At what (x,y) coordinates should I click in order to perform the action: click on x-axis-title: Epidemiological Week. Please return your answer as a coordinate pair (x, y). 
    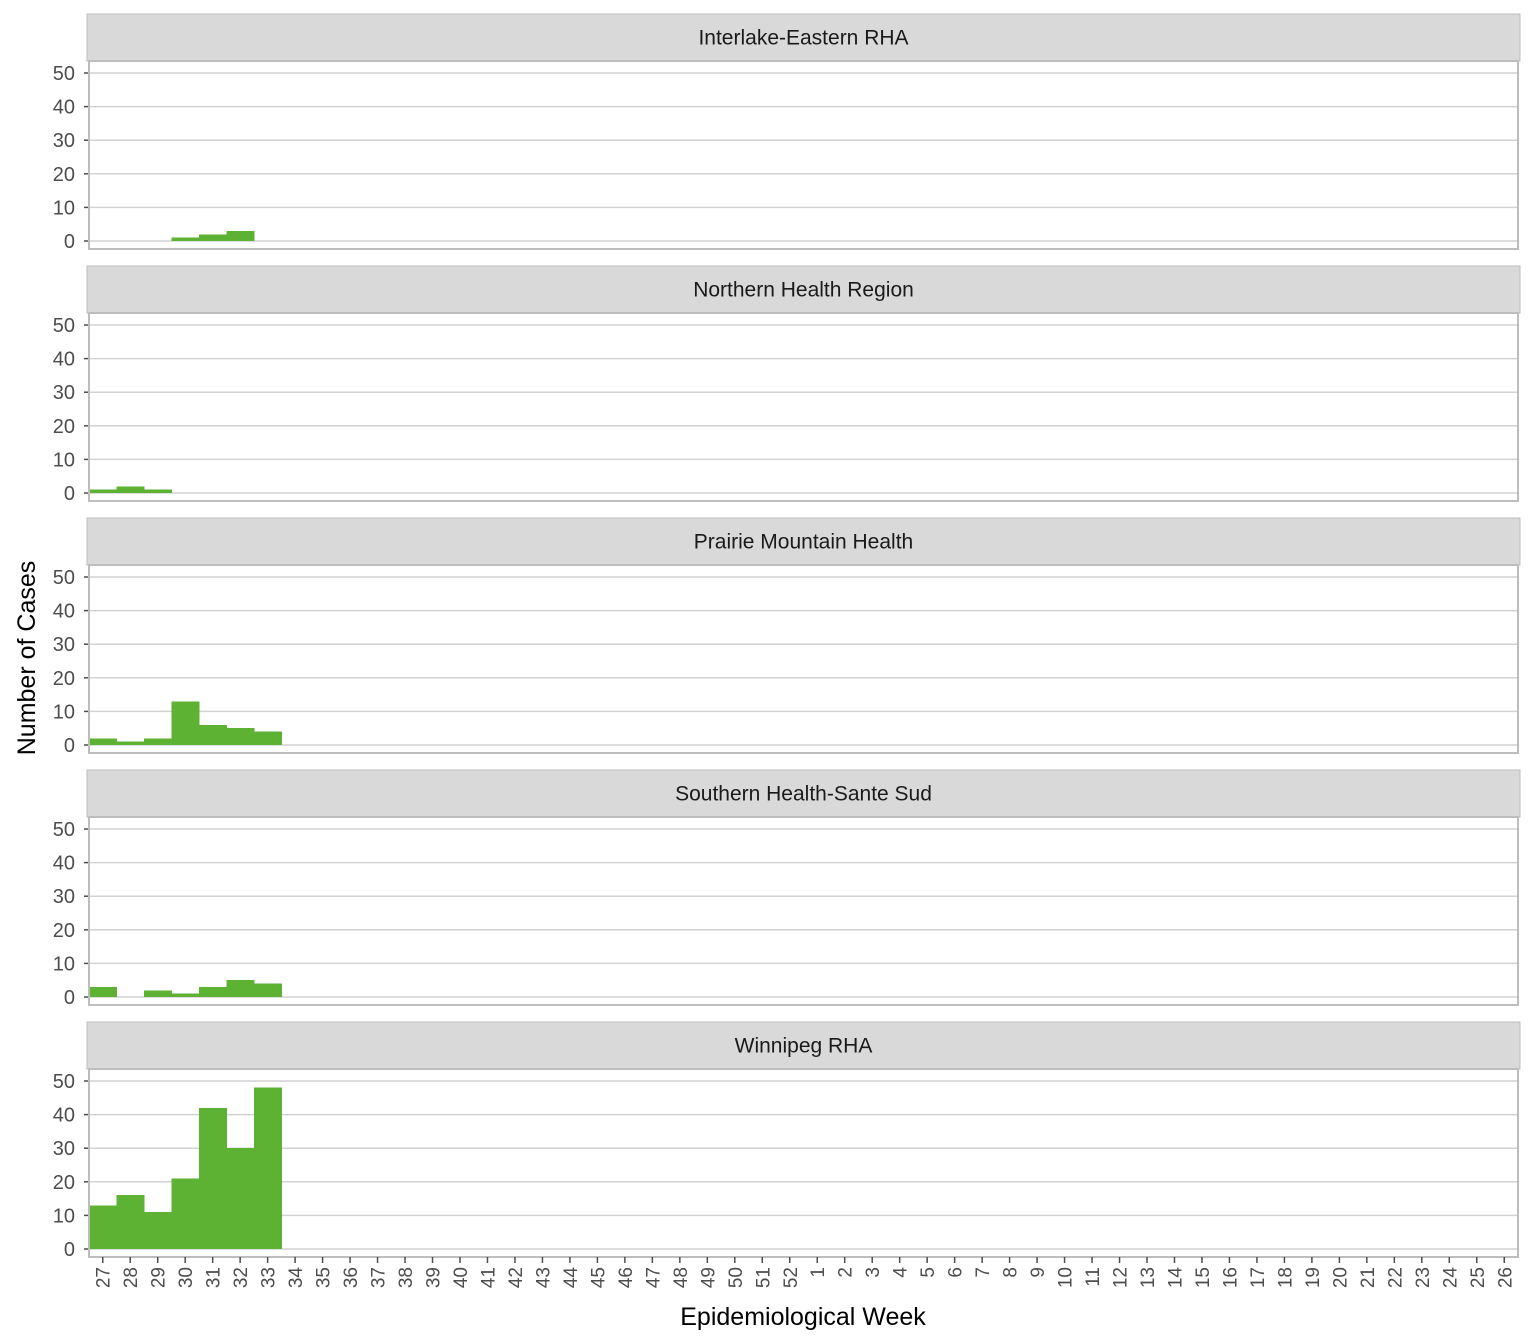
    Looking at the image, I should click on (803, 1317).